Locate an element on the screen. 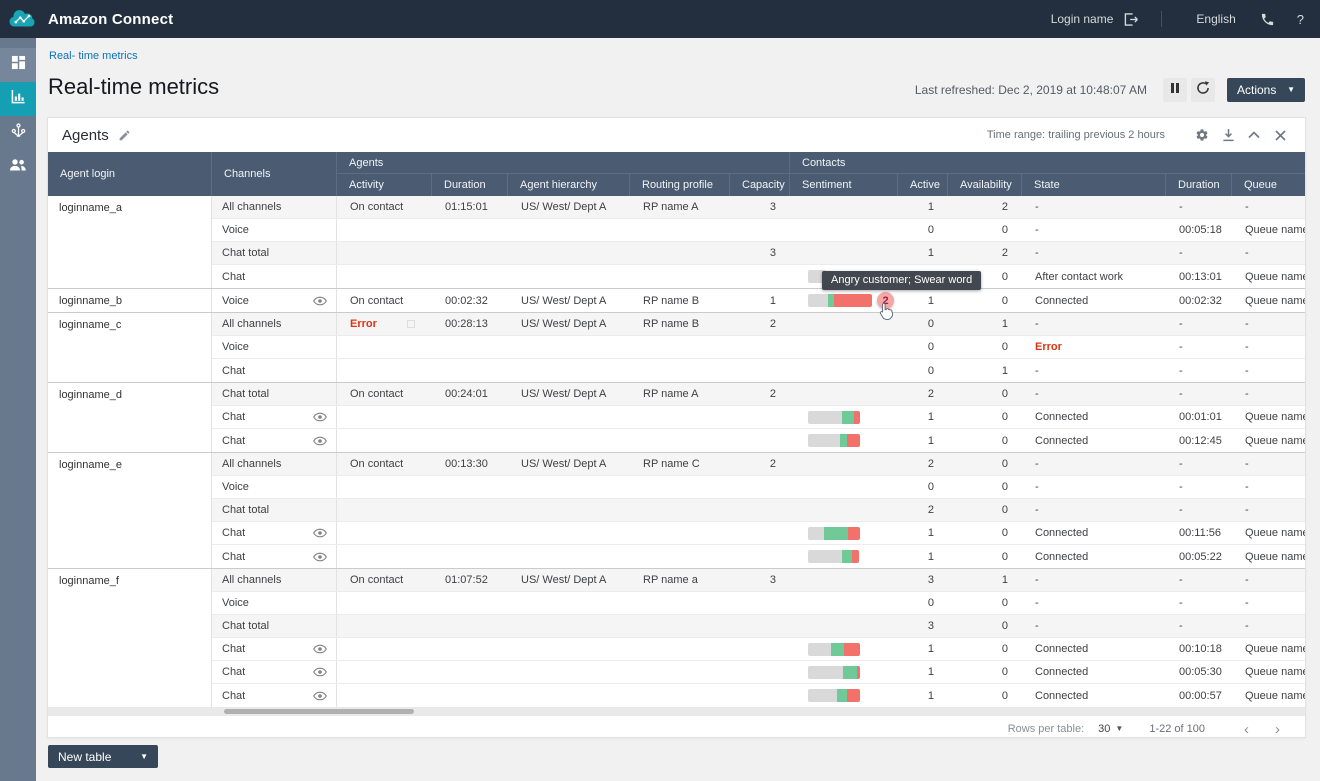 The width and height of the screenshot is (1320, 781). logout-icon is located at coordinates (1131, 19).